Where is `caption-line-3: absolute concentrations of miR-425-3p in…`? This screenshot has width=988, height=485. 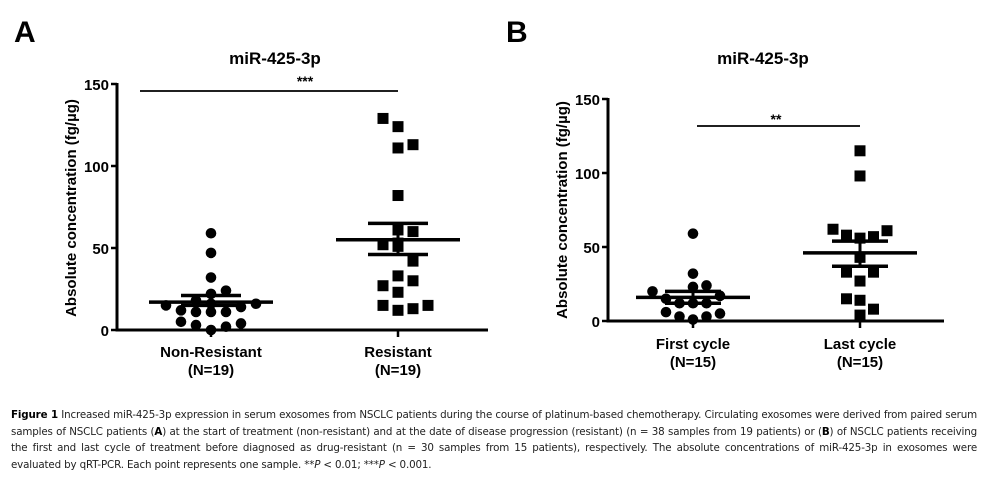
caption-line-3: absolute concentrations of miR-425-3p in… is located at coordinates (494, 456).